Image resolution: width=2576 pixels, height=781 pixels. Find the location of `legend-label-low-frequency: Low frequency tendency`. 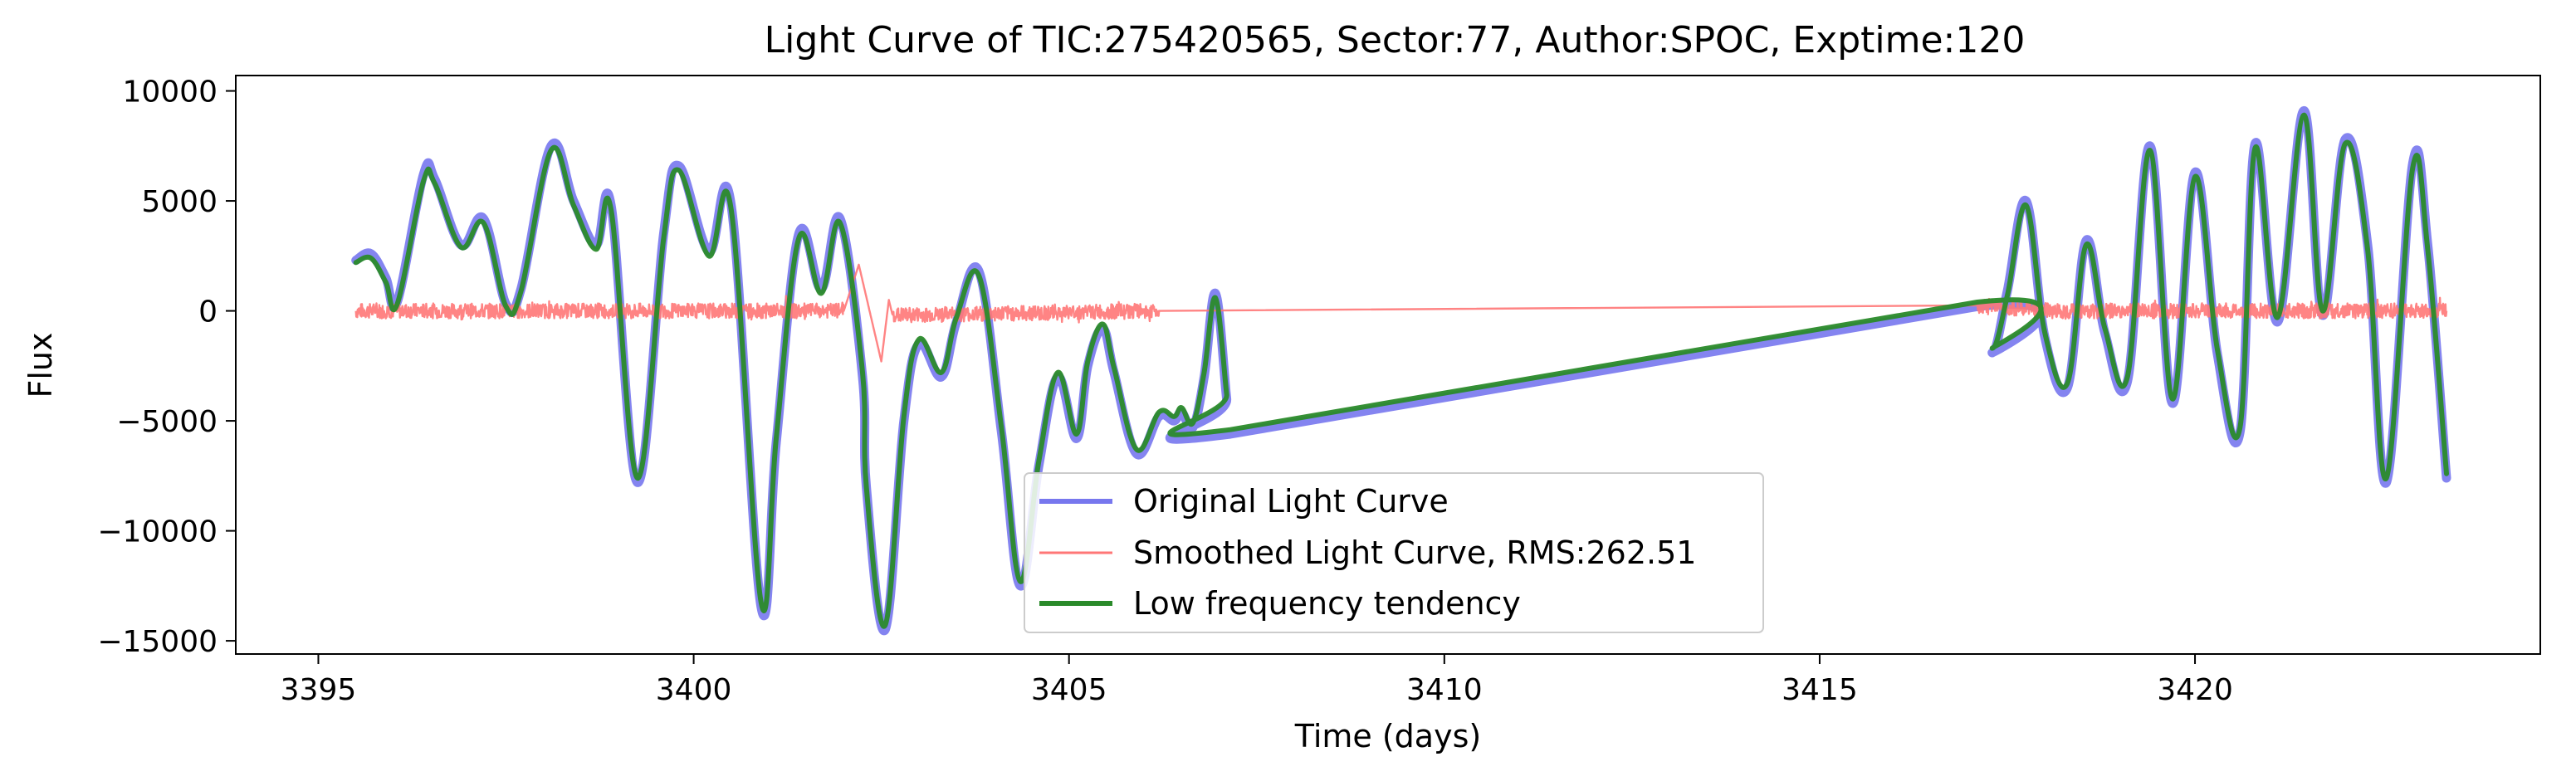

legend-label-low-frequency: Low frequency tendency is located at coordinates (1327, 603).